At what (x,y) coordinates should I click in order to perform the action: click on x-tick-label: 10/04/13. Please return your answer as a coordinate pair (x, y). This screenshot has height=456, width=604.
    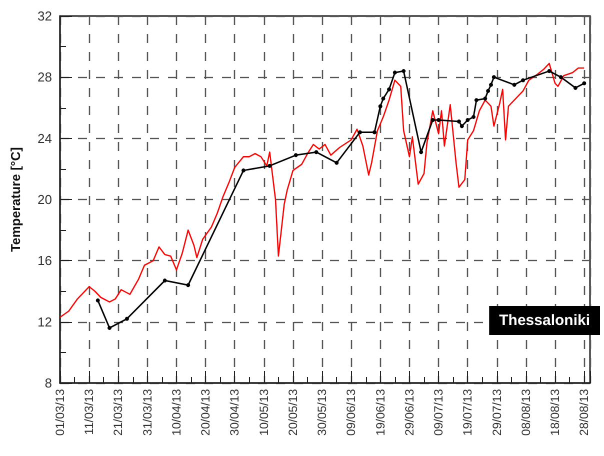
    Looking at the image, I should click on (176, 412).